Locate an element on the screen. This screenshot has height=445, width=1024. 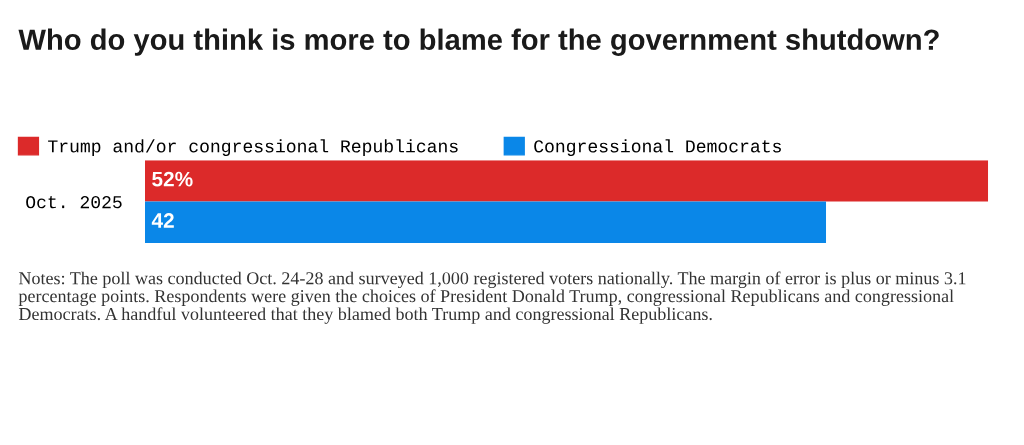
data-label: 42 is located at coordinates (162, 220).